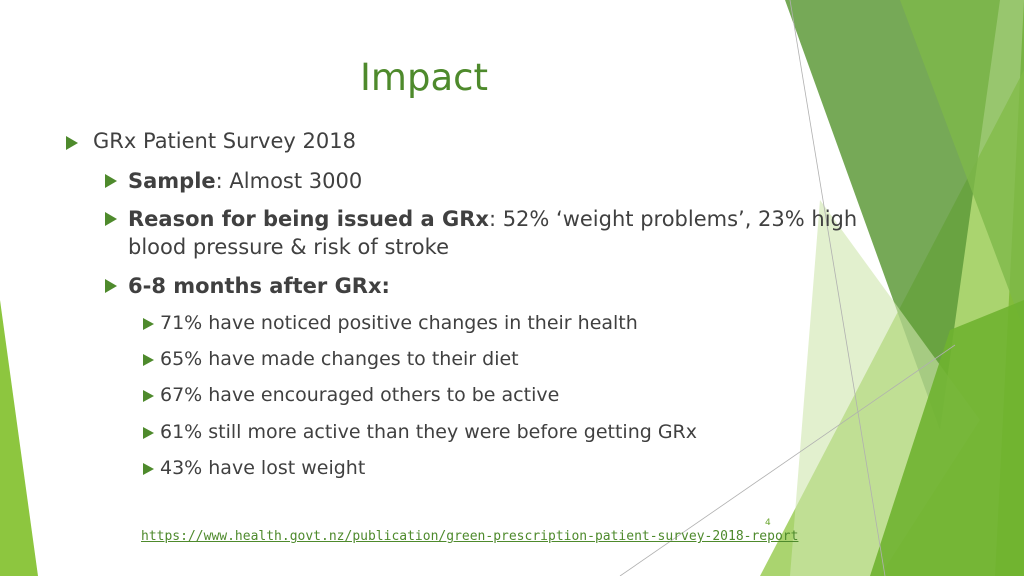 The height and width of the screenshot is (576, 1024). What do you see at coordinates (360, 395) in the screenshot?
I see `list-item-text: 67% have encouraged others to be active` at bounding box center [360, 395].